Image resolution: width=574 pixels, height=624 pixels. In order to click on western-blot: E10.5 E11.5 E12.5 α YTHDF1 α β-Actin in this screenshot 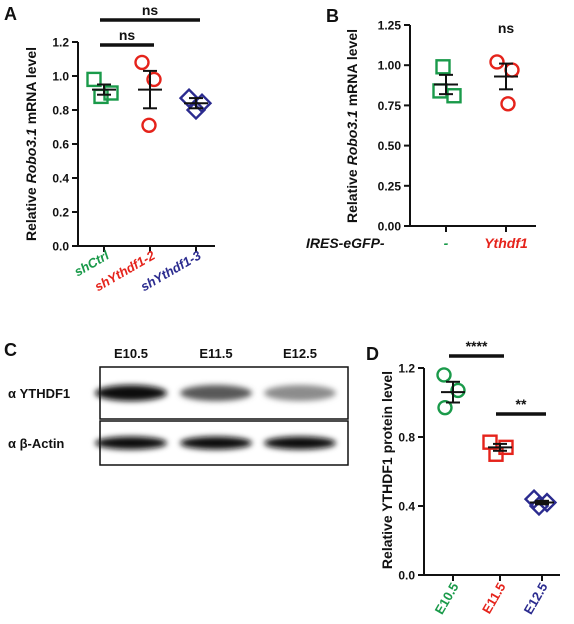, I will do `click(178, 406)`.